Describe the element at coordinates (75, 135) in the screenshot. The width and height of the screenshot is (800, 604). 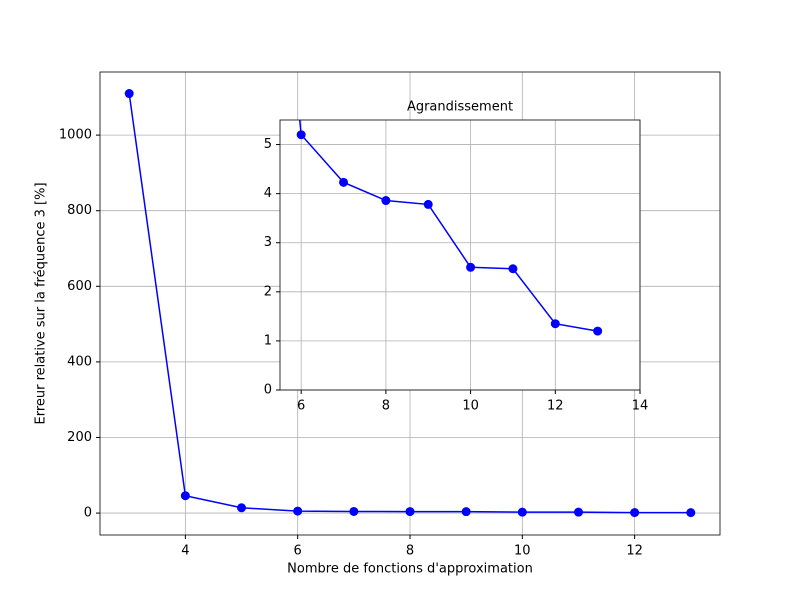
I see `y-tick-label: 1000` at that location.